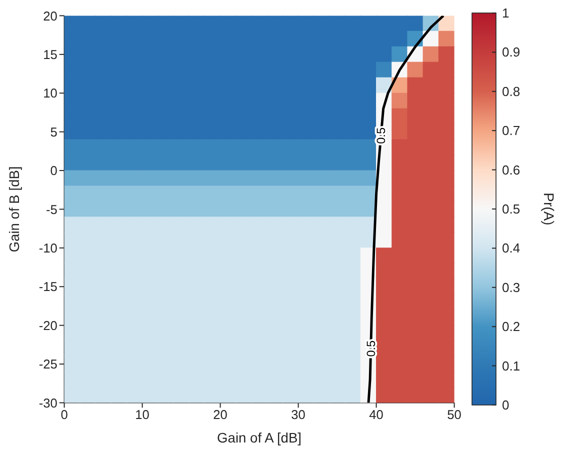  What do you see at coordinates (48, 248) in the screenshot?
I see `y-tick-label: -10` at bounding box center [48, 248].